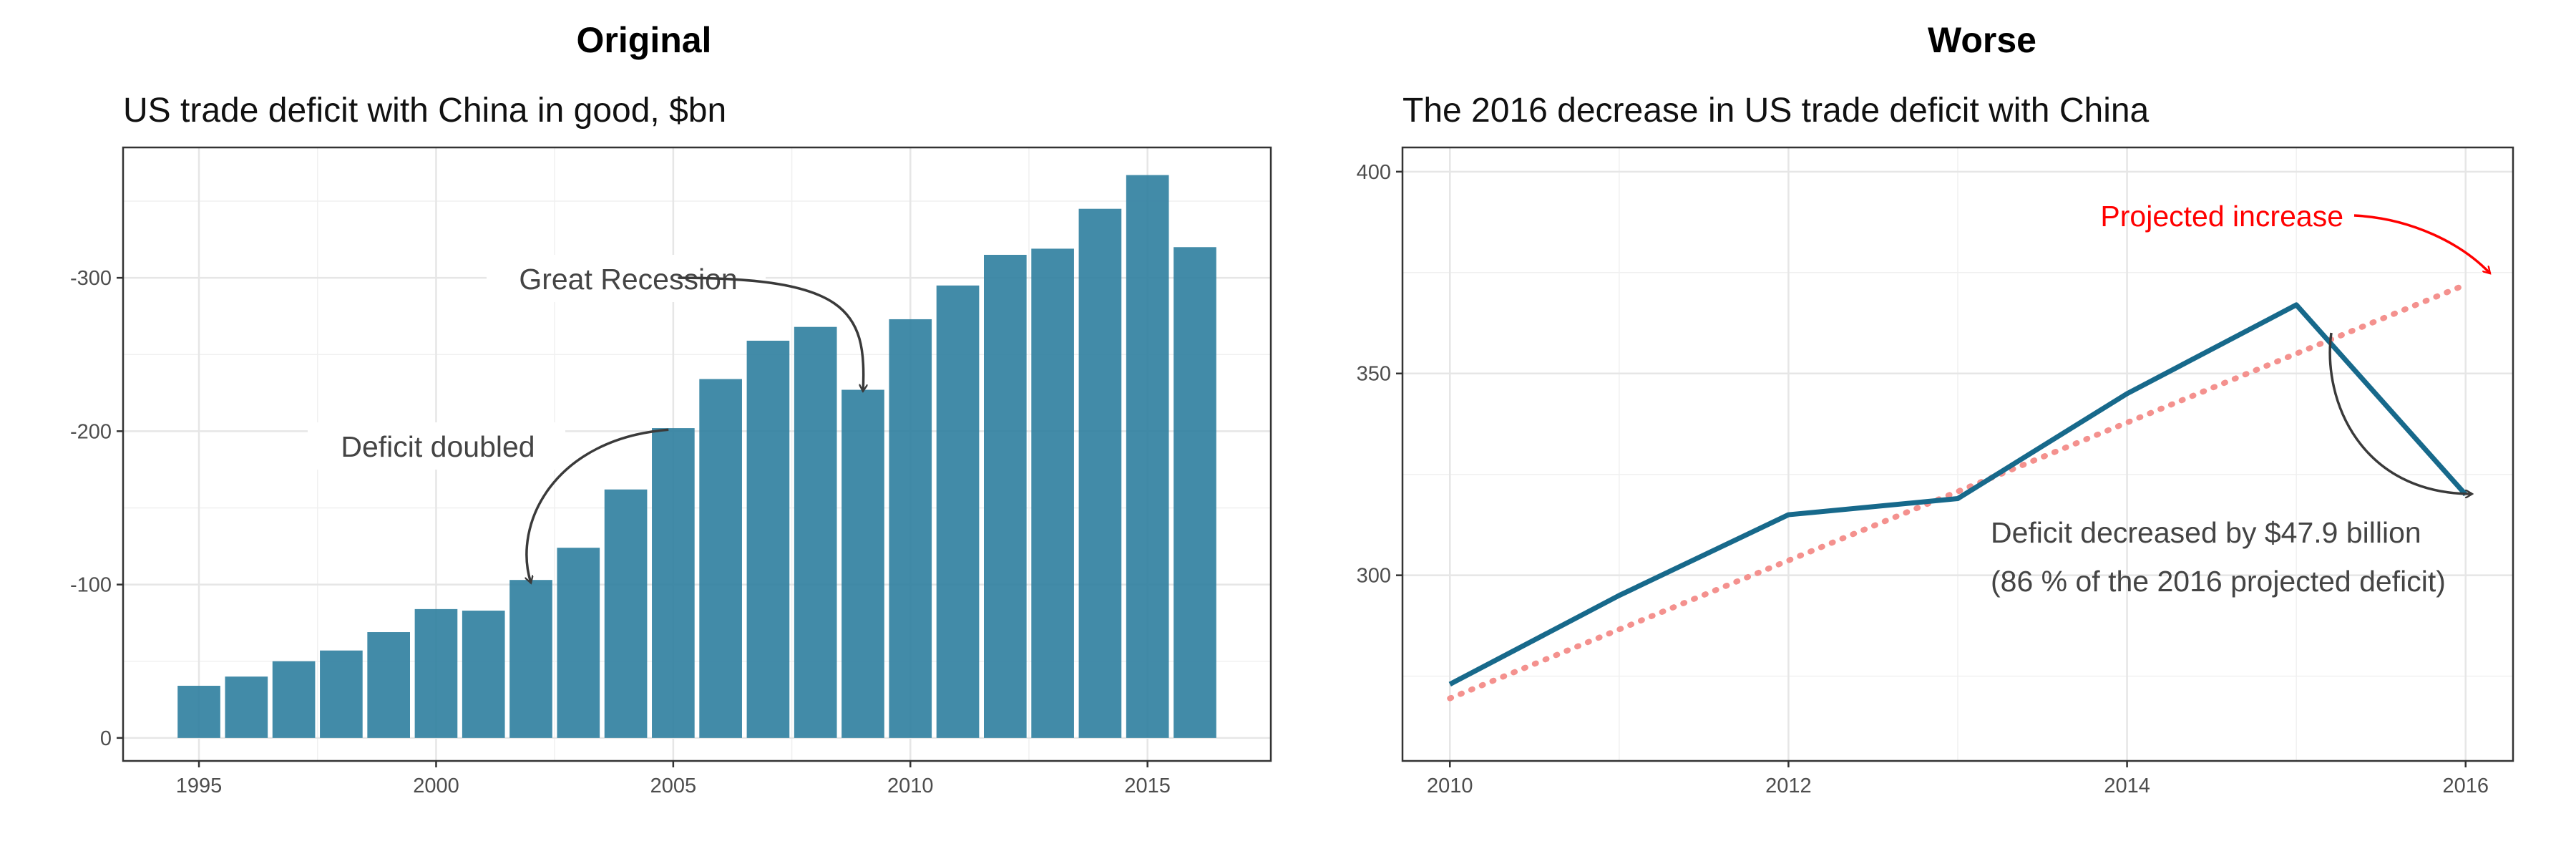 This screenshot has width=2576, height=859. What do you see at coordinates (1005, 496) in the screenshot?
I see `bar-2012` at bounding box center [1005, 496].